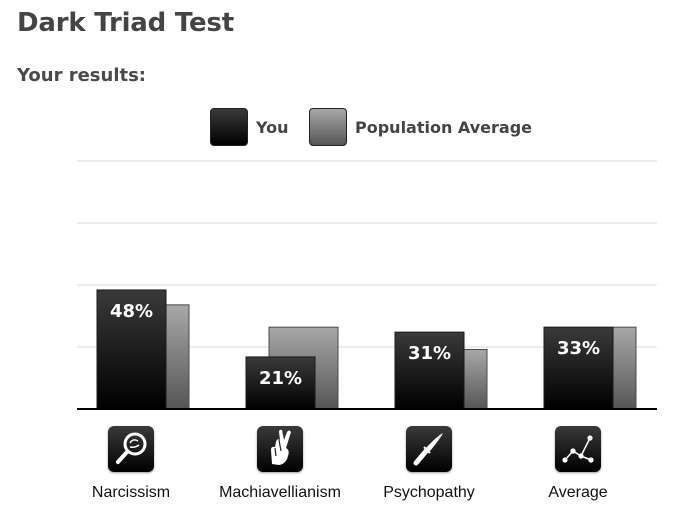 The width and height of the screenshot is (679, 509). What do you see at coordinates (578, 348) in the screenshot?
I see `bar-value-label-average: 33%` at bounding box center [578, 348].